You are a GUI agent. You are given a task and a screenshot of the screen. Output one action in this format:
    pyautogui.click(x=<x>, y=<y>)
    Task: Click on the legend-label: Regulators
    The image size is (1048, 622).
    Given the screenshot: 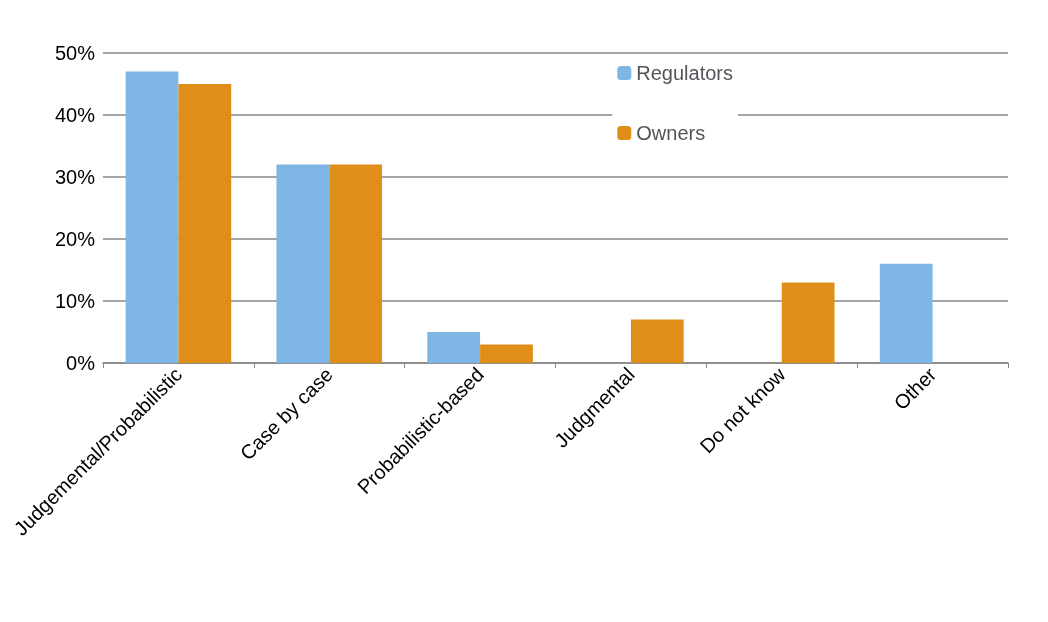 What is the action you would take?
    pyautogui.click(x=684, y=73)
    